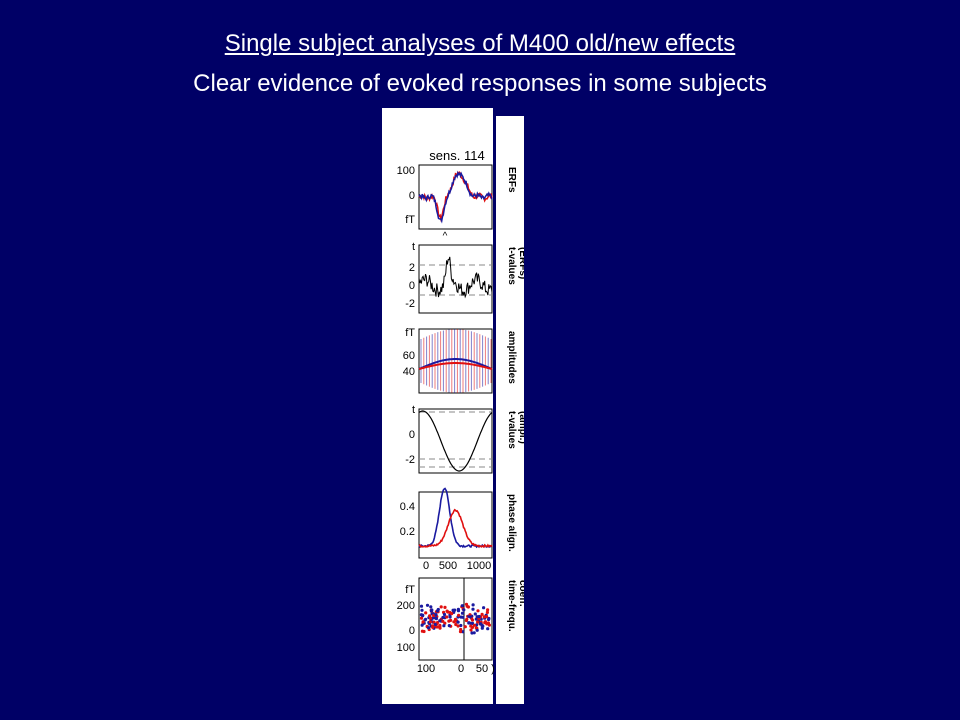 The width and height of the screenshot is (960, 720). Describe the element at coordinates (409, 356) in the screenshot. I see `y-tick-label: 60` at that location.